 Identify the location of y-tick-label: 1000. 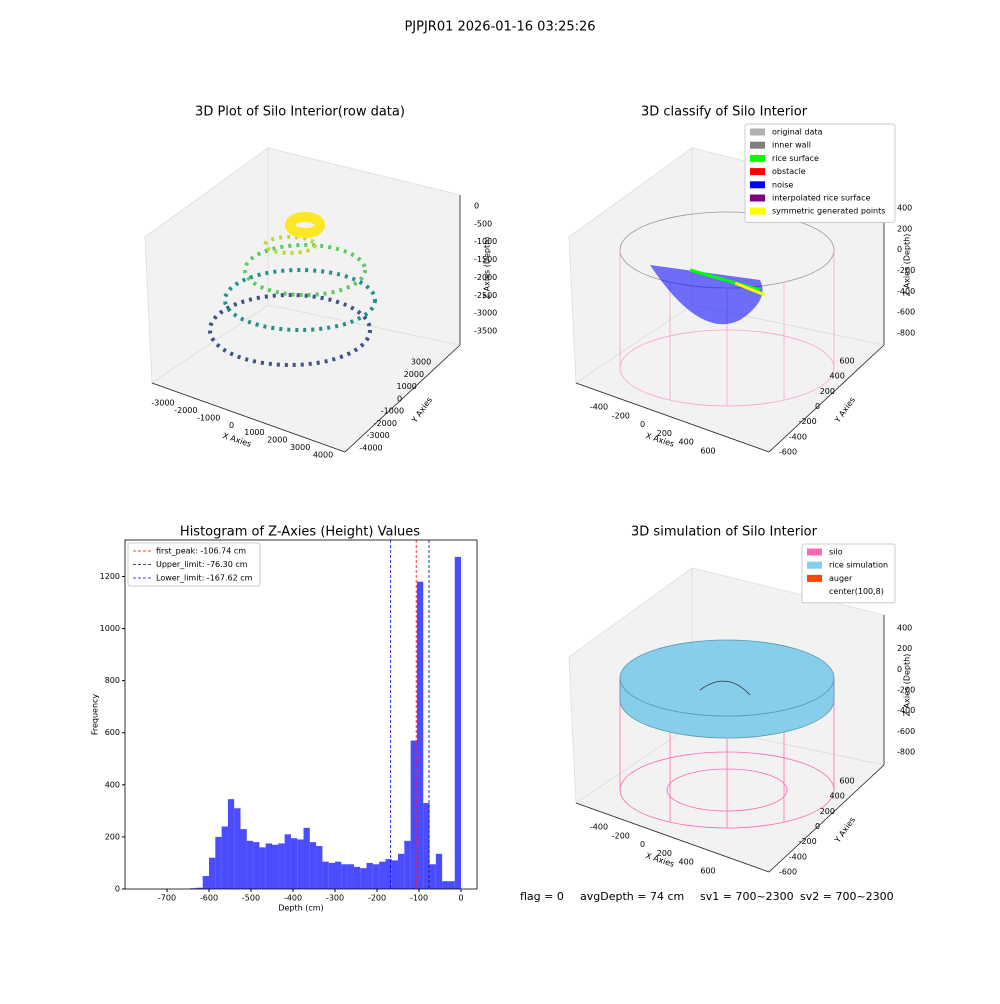
(407, 386).